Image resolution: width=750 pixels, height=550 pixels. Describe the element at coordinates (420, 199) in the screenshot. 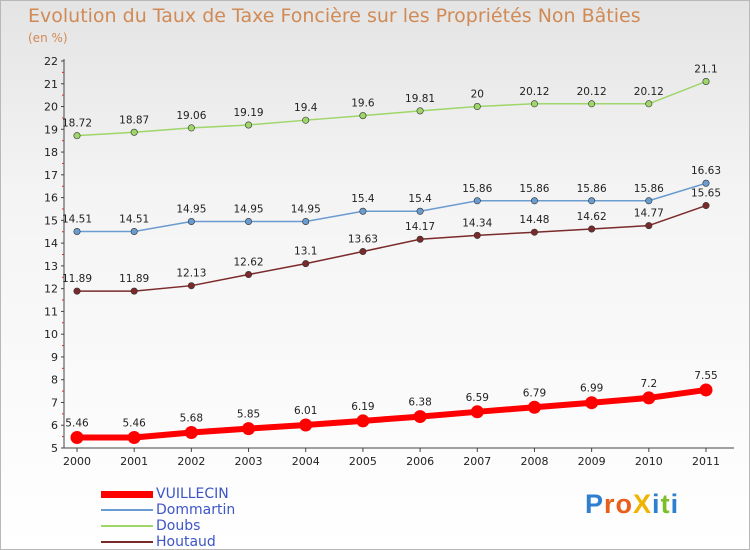

I see `data-label-dommartin: 15.4` at that location.